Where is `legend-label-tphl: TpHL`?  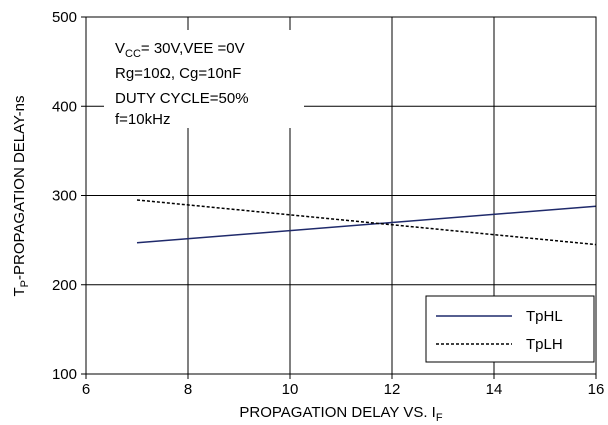 legend-label-tphl: TpHL is located at coordinates (544, 316).